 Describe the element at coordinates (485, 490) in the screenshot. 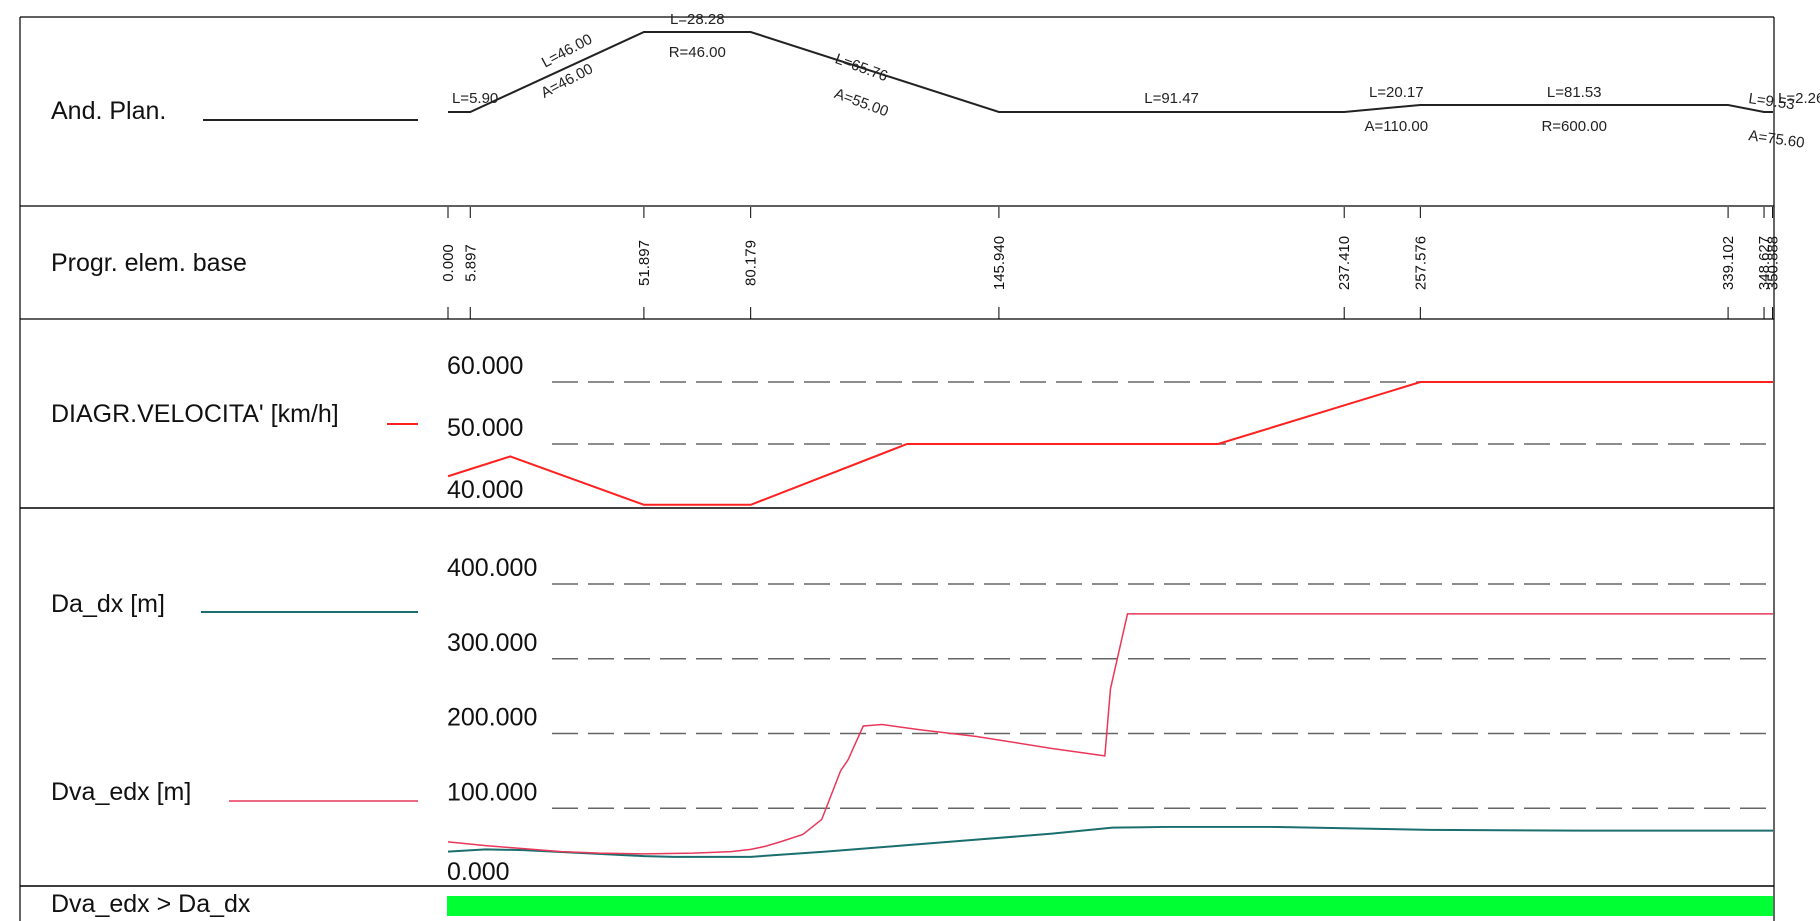

I see `speed-ytick-0: 40.000` at that location.